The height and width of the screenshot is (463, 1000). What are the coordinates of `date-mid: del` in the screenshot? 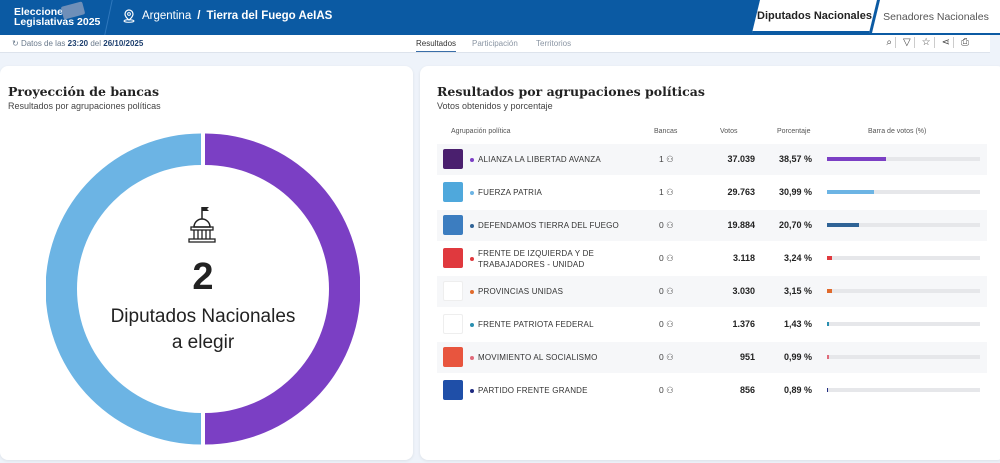 It's located at (96, 43).